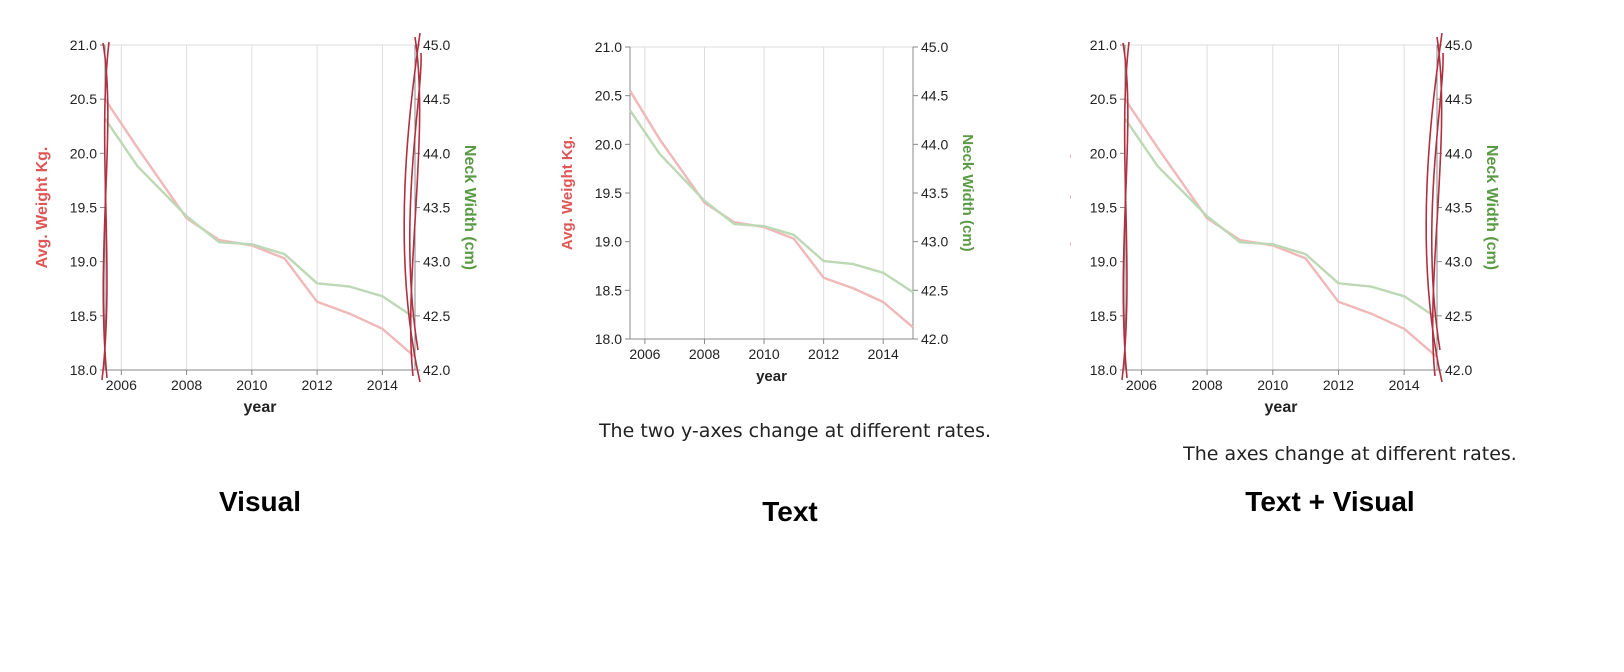 This screenshot has height=672, width=1624. I want to click on caption-text-visual: The axes change at different rates., so click(1350, 454).